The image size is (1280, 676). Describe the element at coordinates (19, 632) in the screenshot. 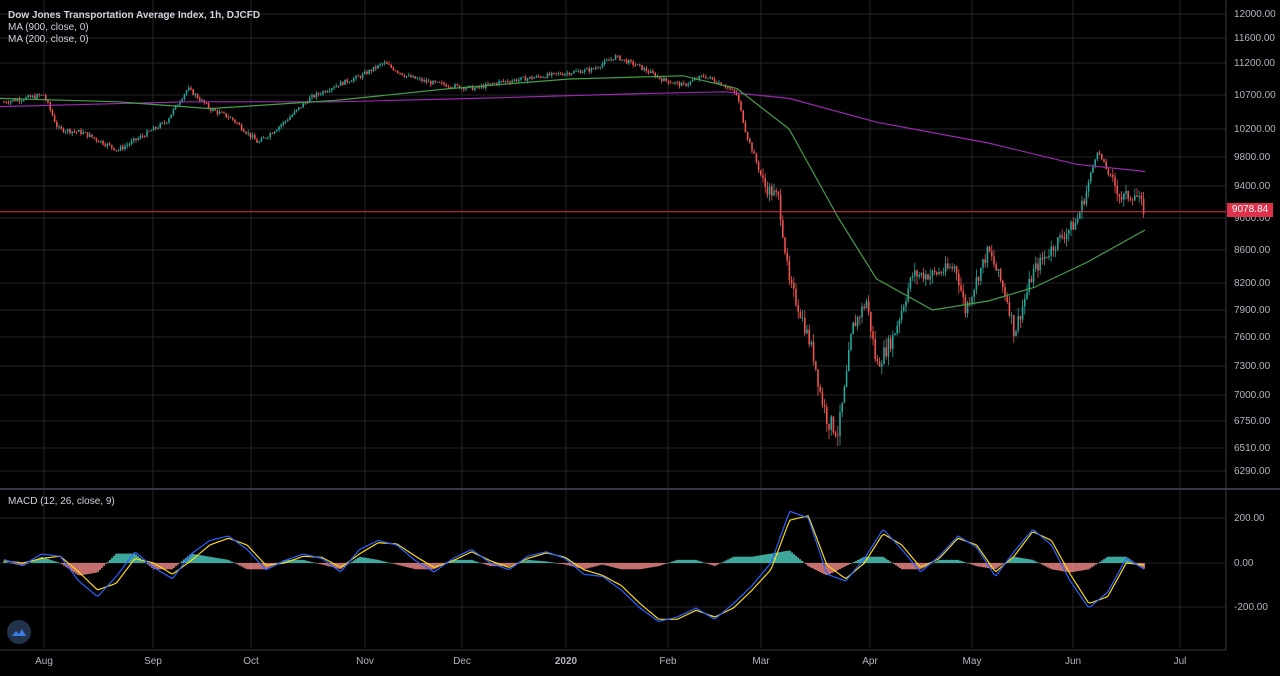

I see `tradingview-logo-icon` at that location.